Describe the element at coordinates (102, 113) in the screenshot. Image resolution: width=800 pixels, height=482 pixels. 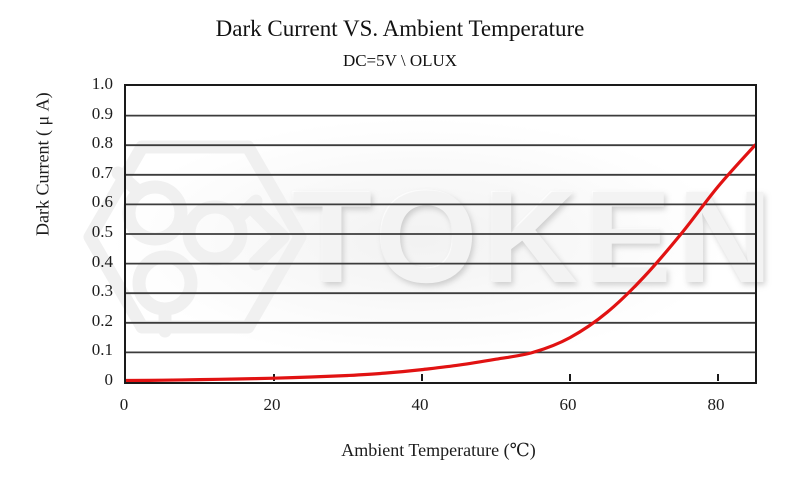
I see `y-tick-label: 0.9` at that location.